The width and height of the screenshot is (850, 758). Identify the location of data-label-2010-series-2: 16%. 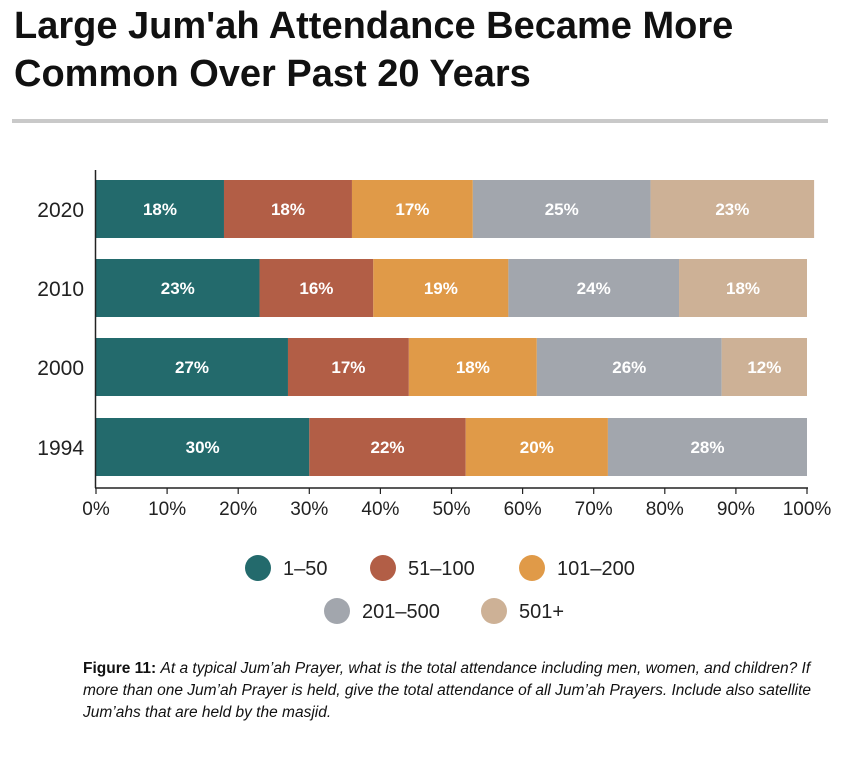
(316, 288).